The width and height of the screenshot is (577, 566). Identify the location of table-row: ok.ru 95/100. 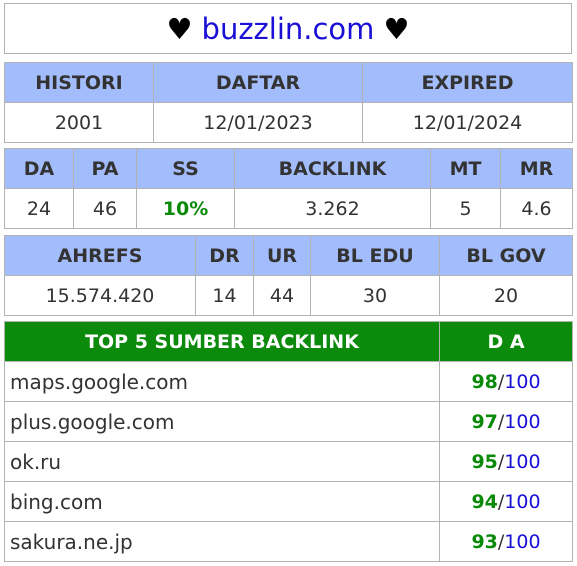
(288, 461).